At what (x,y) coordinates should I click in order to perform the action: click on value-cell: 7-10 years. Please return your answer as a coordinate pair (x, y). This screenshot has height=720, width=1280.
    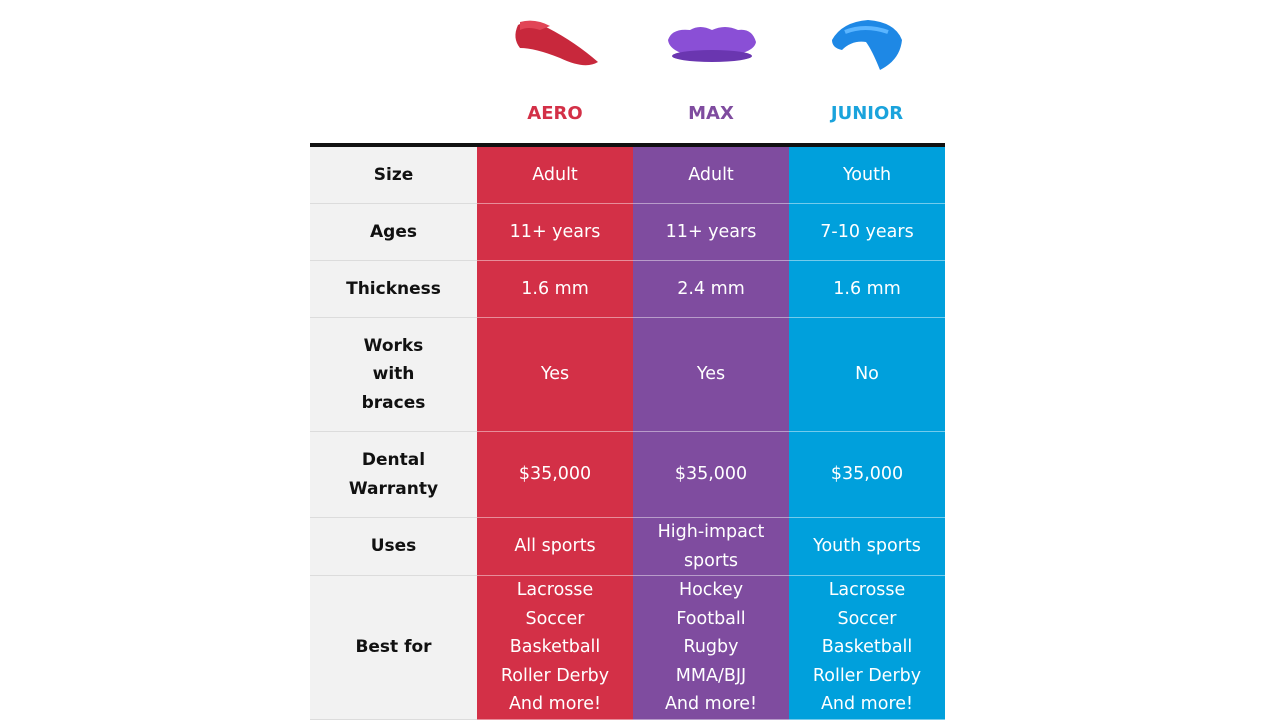
    Looking at the image, I should click on (867, 232).